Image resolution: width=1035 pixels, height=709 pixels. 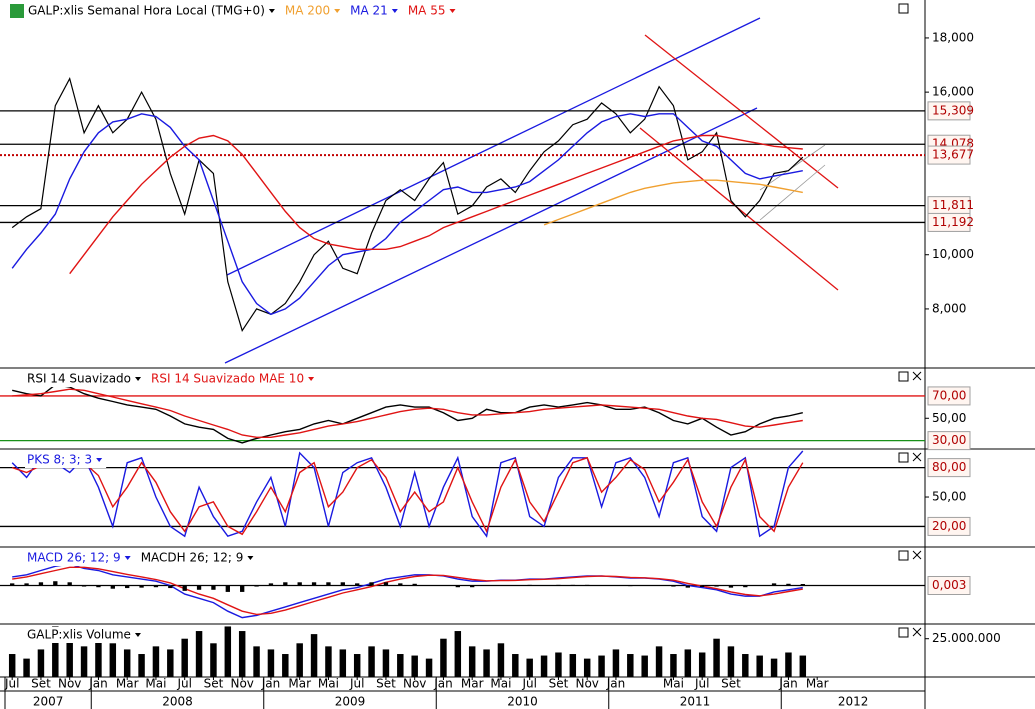 What do you see at coordinates (953, 92) in the screenshot?
I see `y-tick-label: 16,000` at bounding box center [953, 92].